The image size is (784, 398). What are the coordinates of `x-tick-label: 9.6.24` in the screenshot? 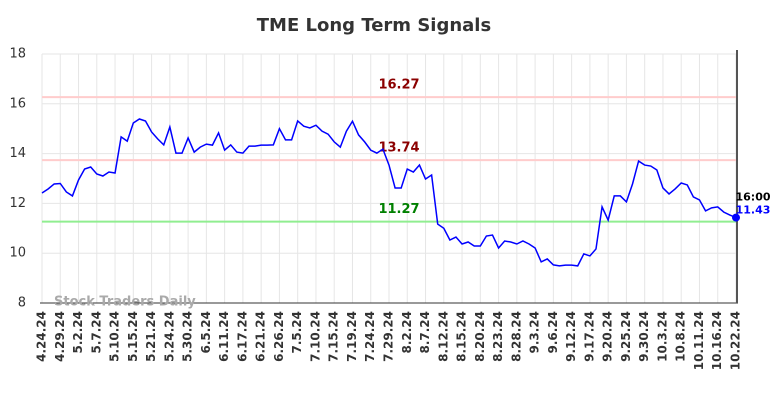 It's located at (553, 332).